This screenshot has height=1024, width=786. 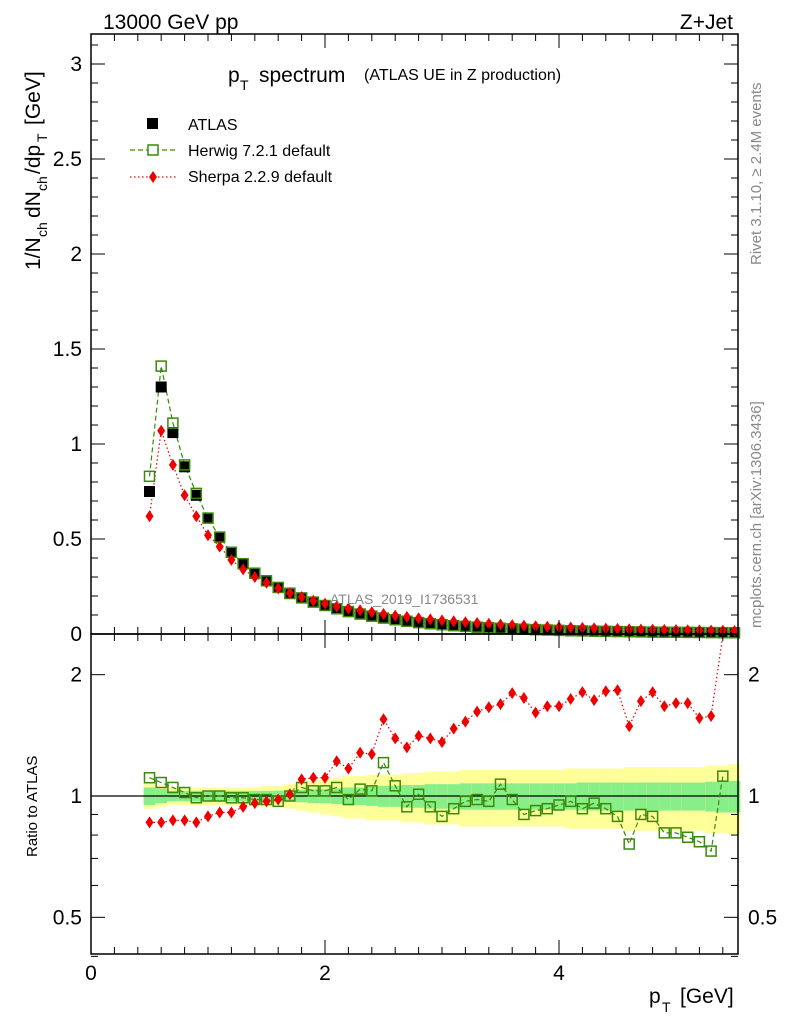 I want to click on title-paren: (ATLAS UE in Z production), so click(x=462, y=75).